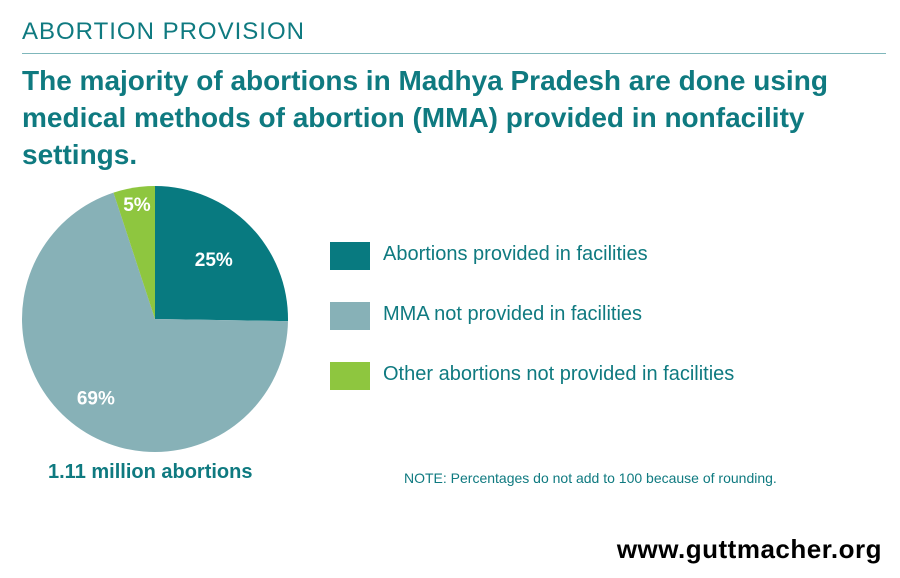  Describe the element at coordinates (214, 260) in the screenshot. I see `pie-label-facilities: 25%` at that location.